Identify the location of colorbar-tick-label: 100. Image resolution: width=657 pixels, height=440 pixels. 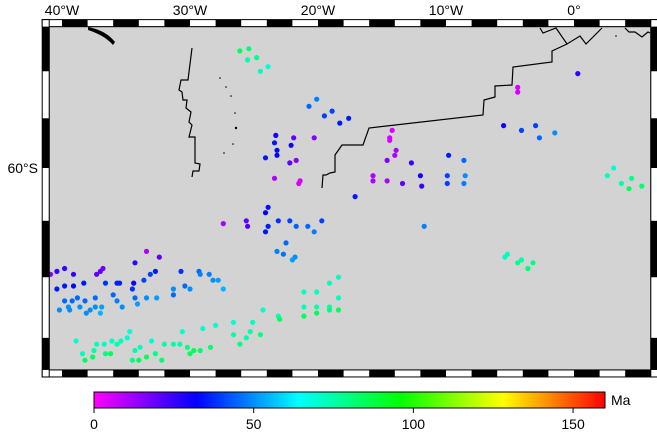
(414, 424).